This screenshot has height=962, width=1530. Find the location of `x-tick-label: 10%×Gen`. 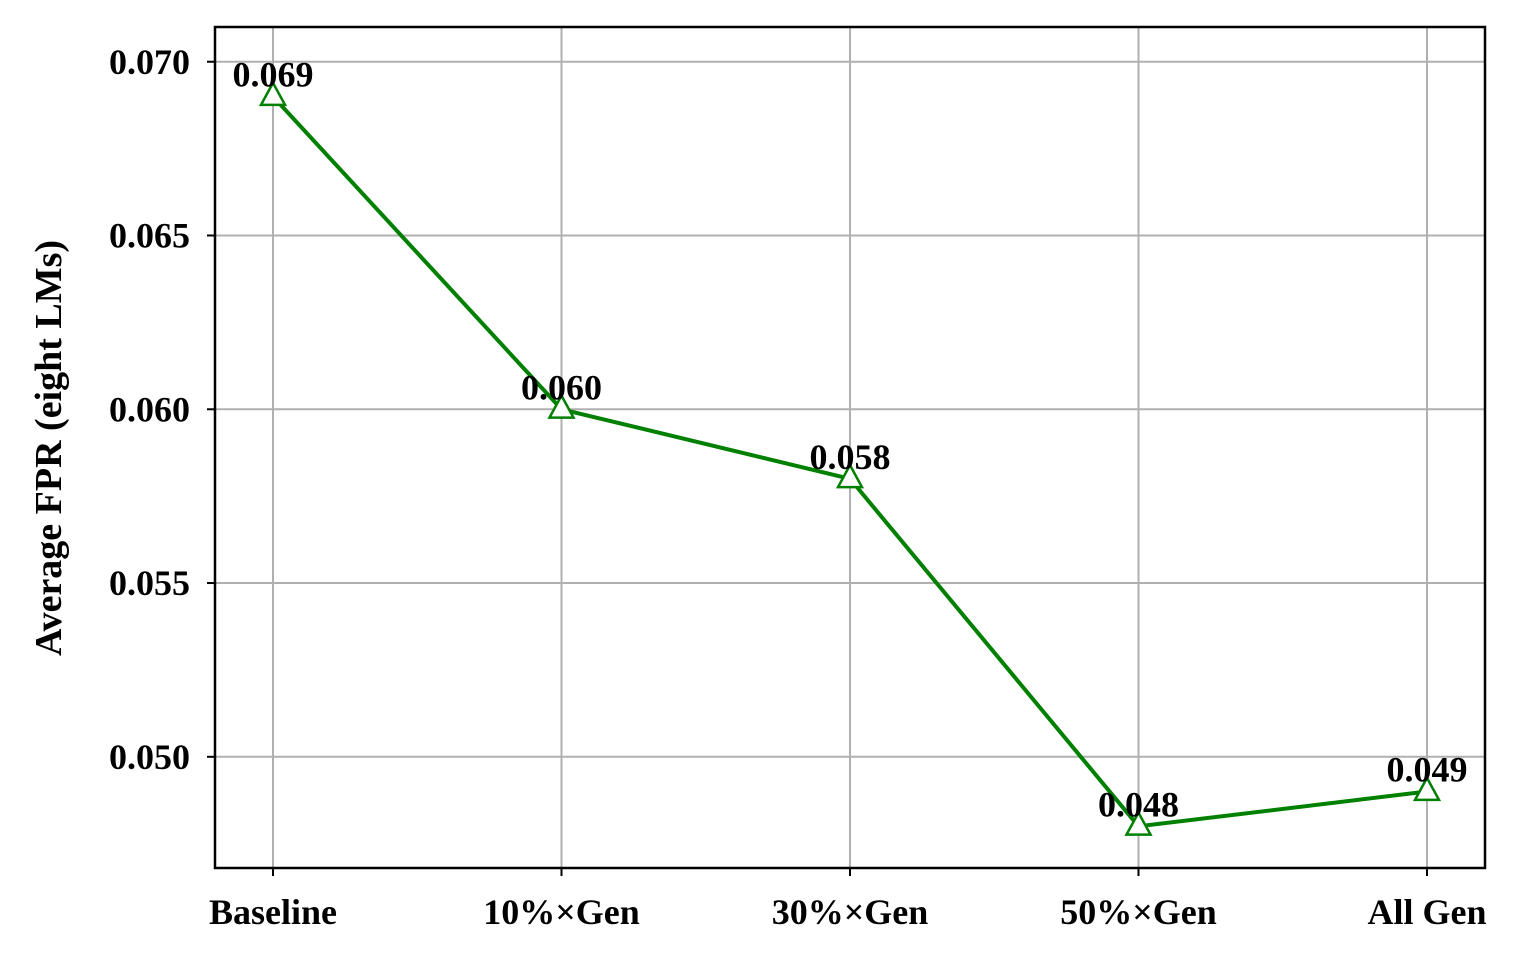

x-tick-label: 10%×Gen is located at coordinates (561, 912).